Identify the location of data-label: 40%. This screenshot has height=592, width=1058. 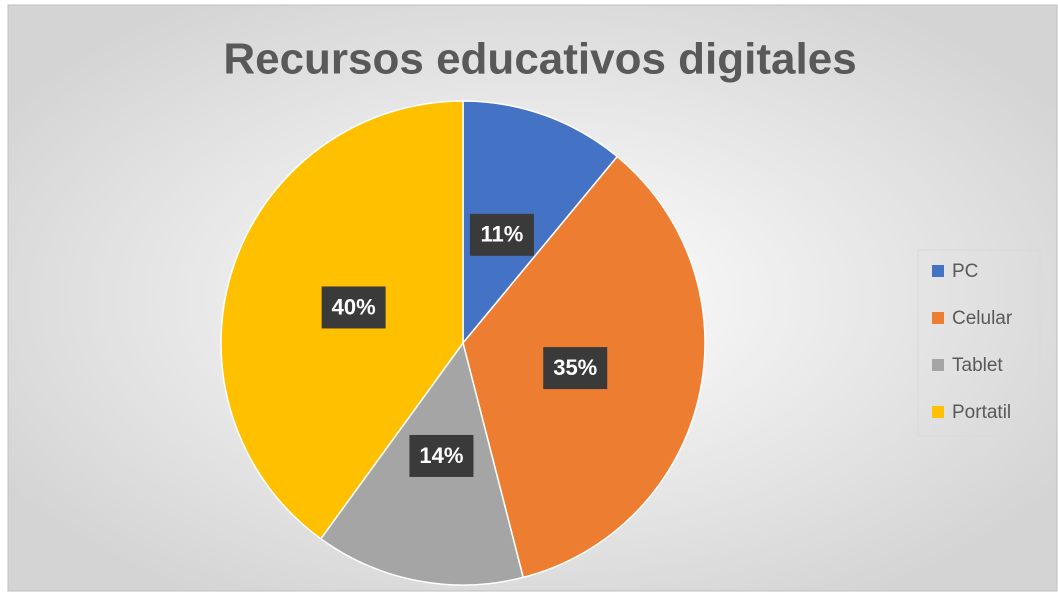
(354, 306).